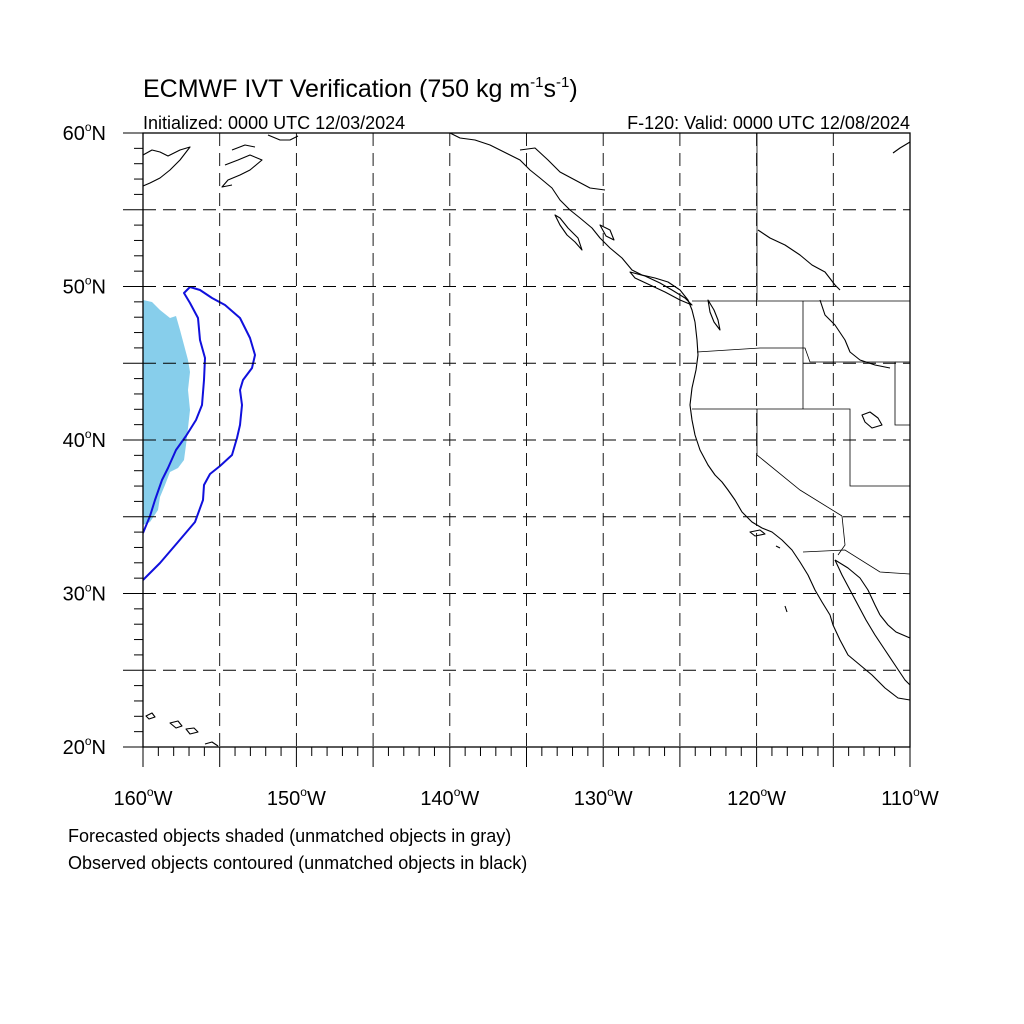 The height and width of the screenshot is (1024, 1024). What do you see at coordinates (274, 123) in the screenshot?
I see `initialized-label: Initialized: 0000 UTC 12/03/2024` at bounding box center [274, 123].